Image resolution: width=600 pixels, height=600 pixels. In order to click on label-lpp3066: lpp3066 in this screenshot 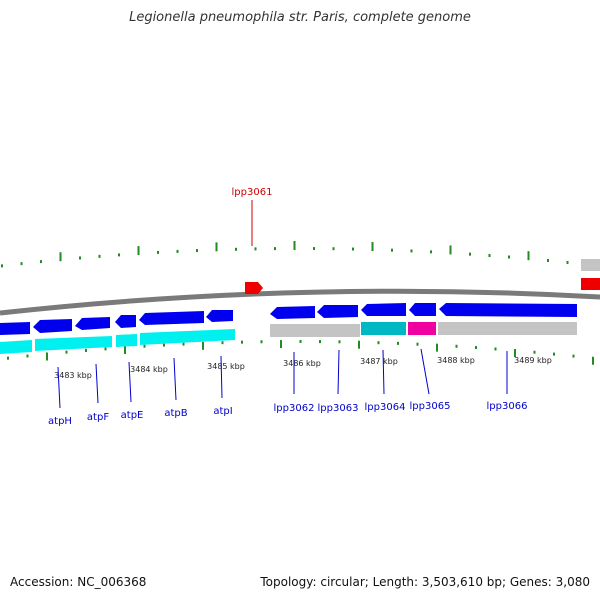, I will do `click(507, 406)`.